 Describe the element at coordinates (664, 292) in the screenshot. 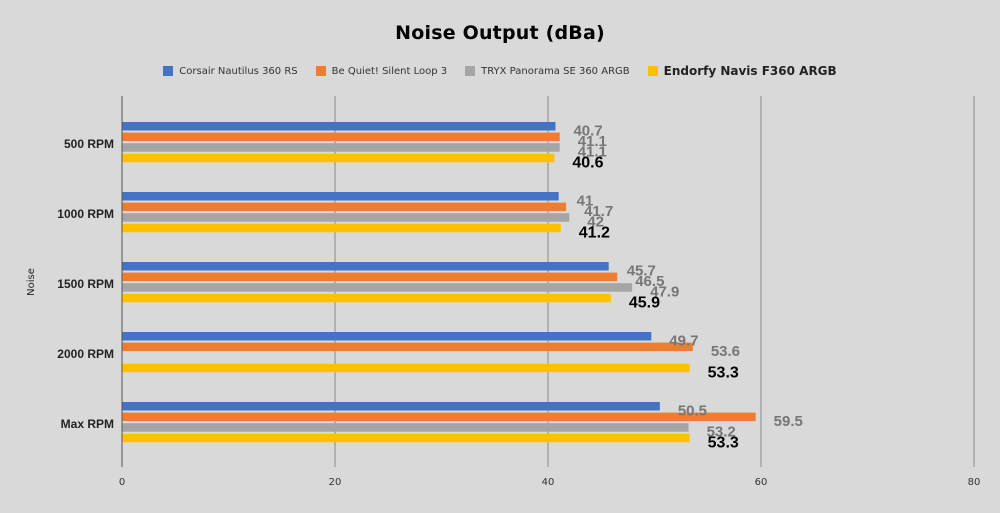

I see `data-label: 47.9` at that location.